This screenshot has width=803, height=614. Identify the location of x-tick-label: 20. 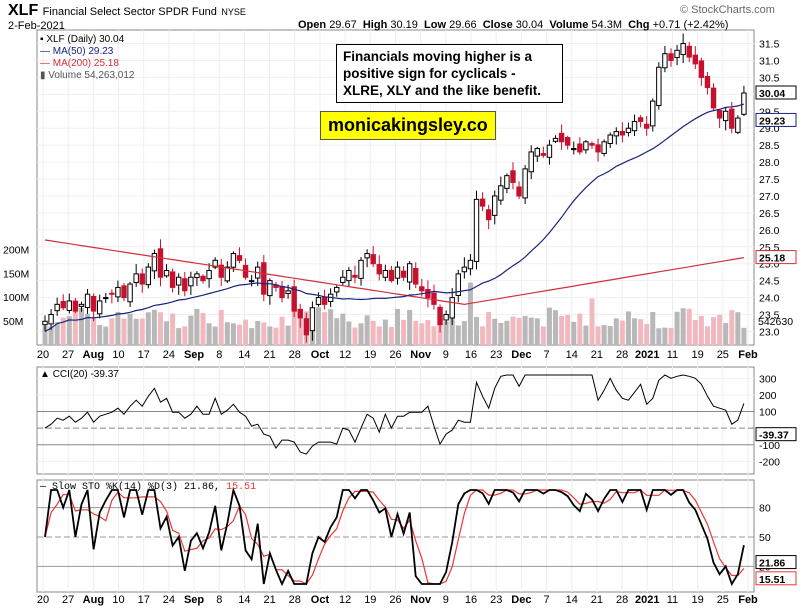
(43, 355).